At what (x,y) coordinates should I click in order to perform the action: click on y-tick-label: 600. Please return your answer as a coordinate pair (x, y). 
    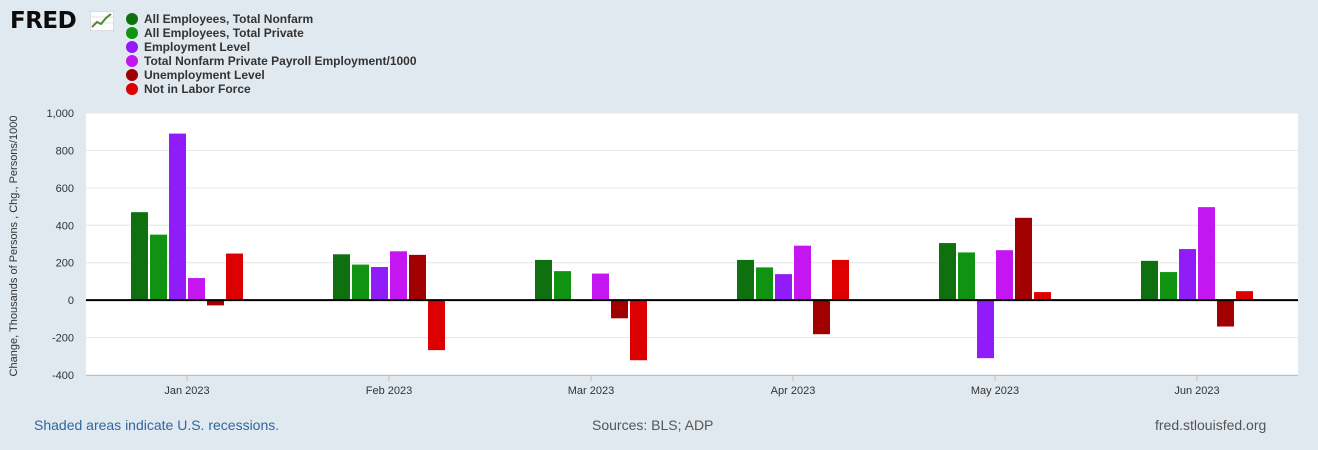
    Looking at the image, I should click on (65, 189).